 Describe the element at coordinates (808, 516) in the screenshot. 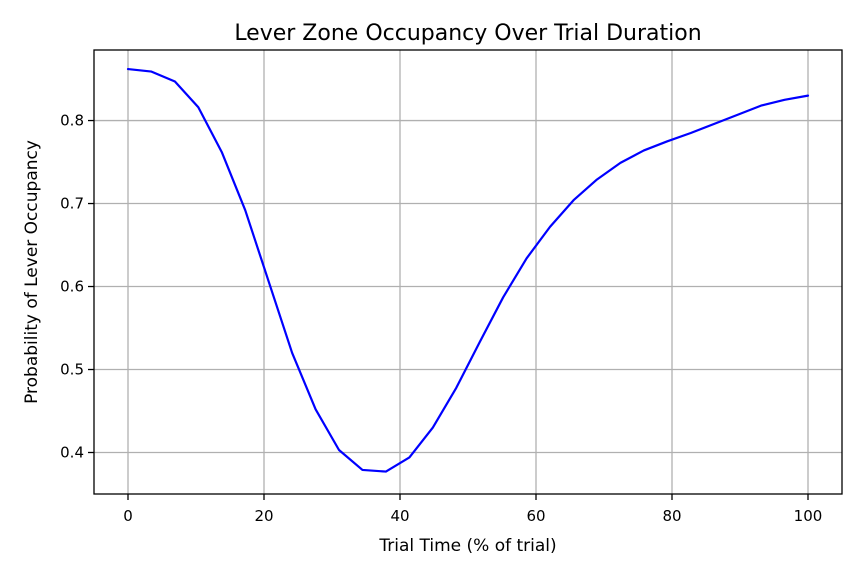

I see `x-tick-label: 100` at that location.